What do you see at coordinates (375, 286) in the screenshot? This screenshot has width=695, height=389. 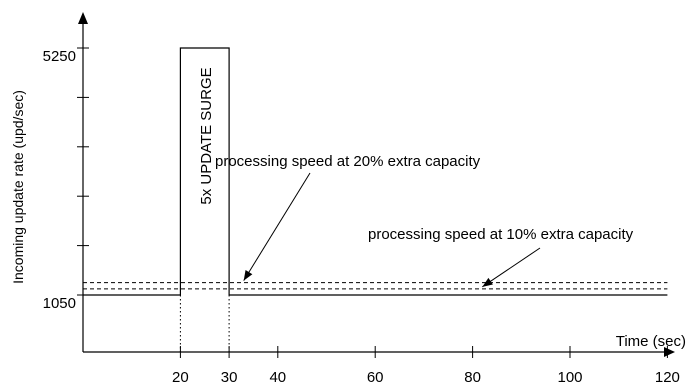 I see `reference-lines` at bounding box center [375, 286].